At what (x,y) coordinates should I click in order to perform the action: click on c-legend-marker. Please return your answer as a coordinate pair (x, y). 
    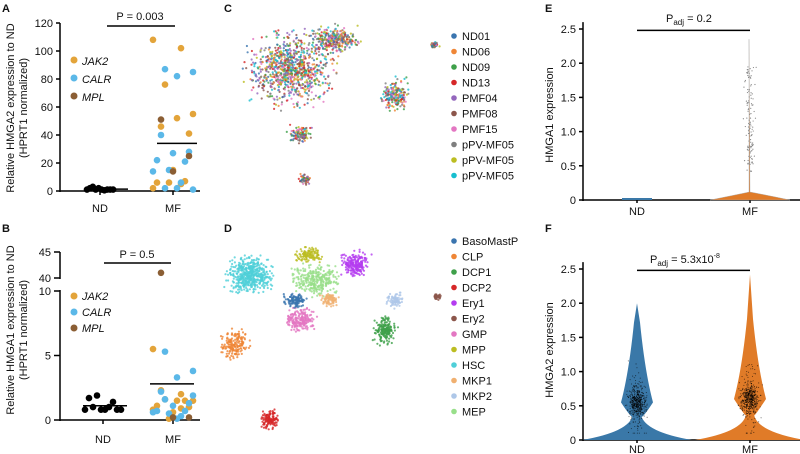
    Looking at the image, I should click on (454, 98).